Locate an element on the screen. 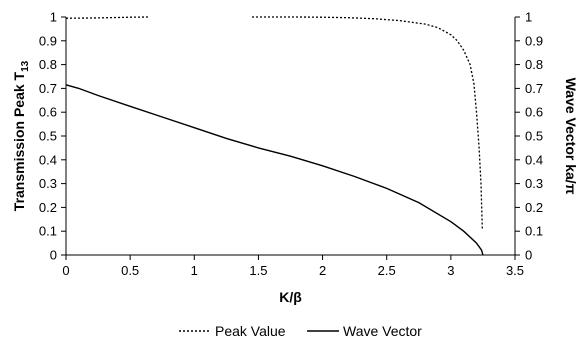  right-y-tick-label: 0.3 is located at coordinates (534, 183).